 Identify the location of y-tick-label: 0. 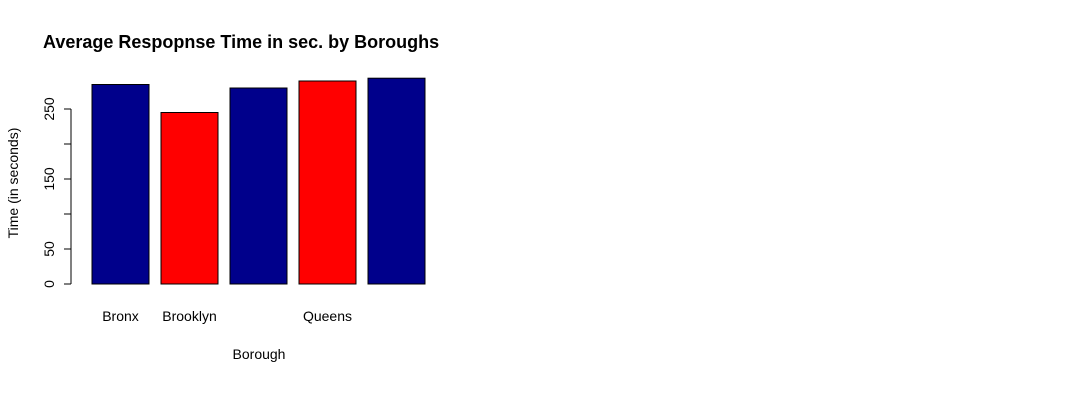
(49, 284).